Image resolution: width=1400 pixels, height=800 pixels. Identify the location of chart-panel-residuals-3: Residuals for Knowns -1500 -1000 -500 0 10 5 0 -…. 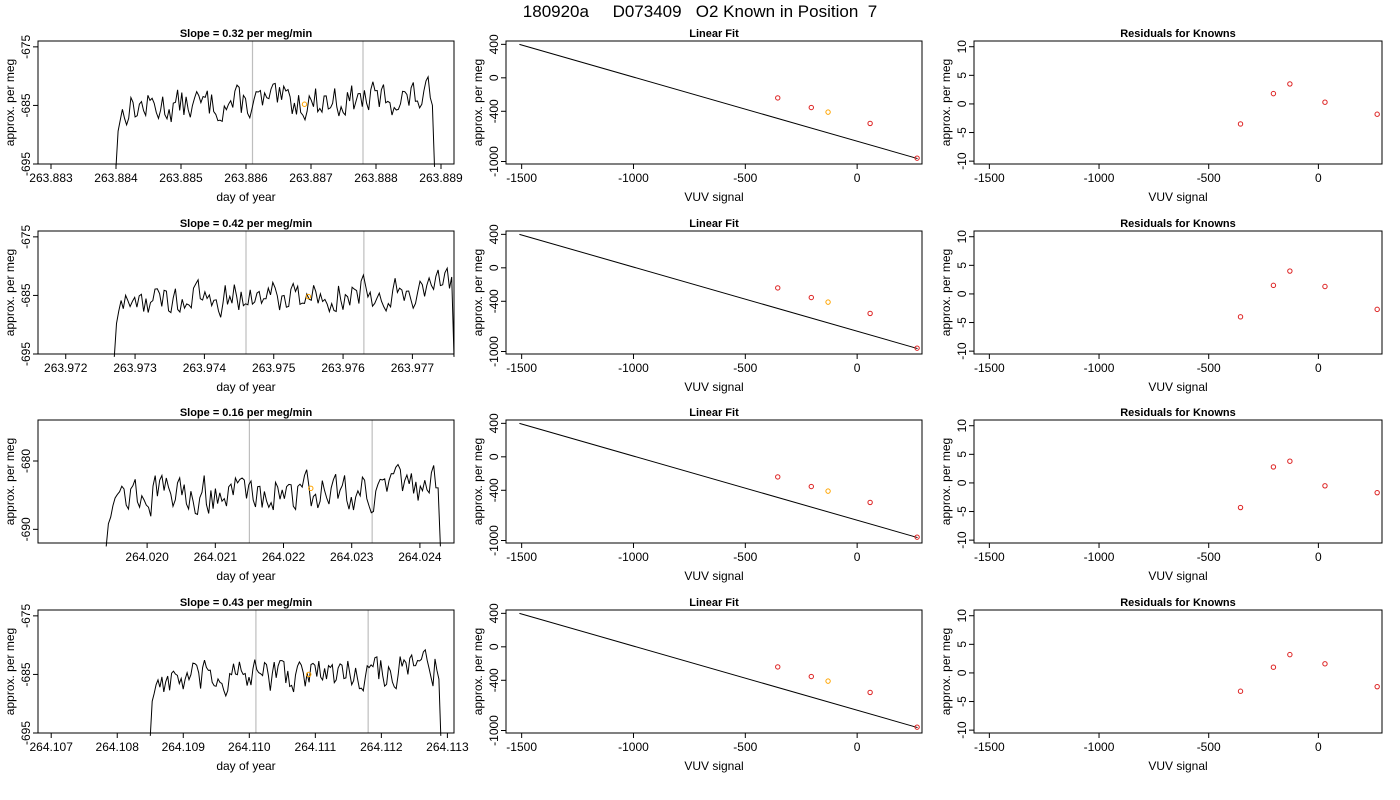
(1161, 495).